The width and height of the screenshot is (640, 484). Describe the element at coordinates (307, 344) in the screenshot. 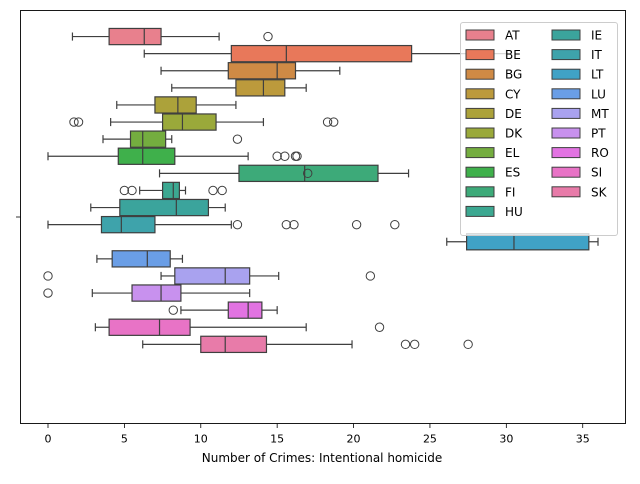

I see `box-sk` at that location.